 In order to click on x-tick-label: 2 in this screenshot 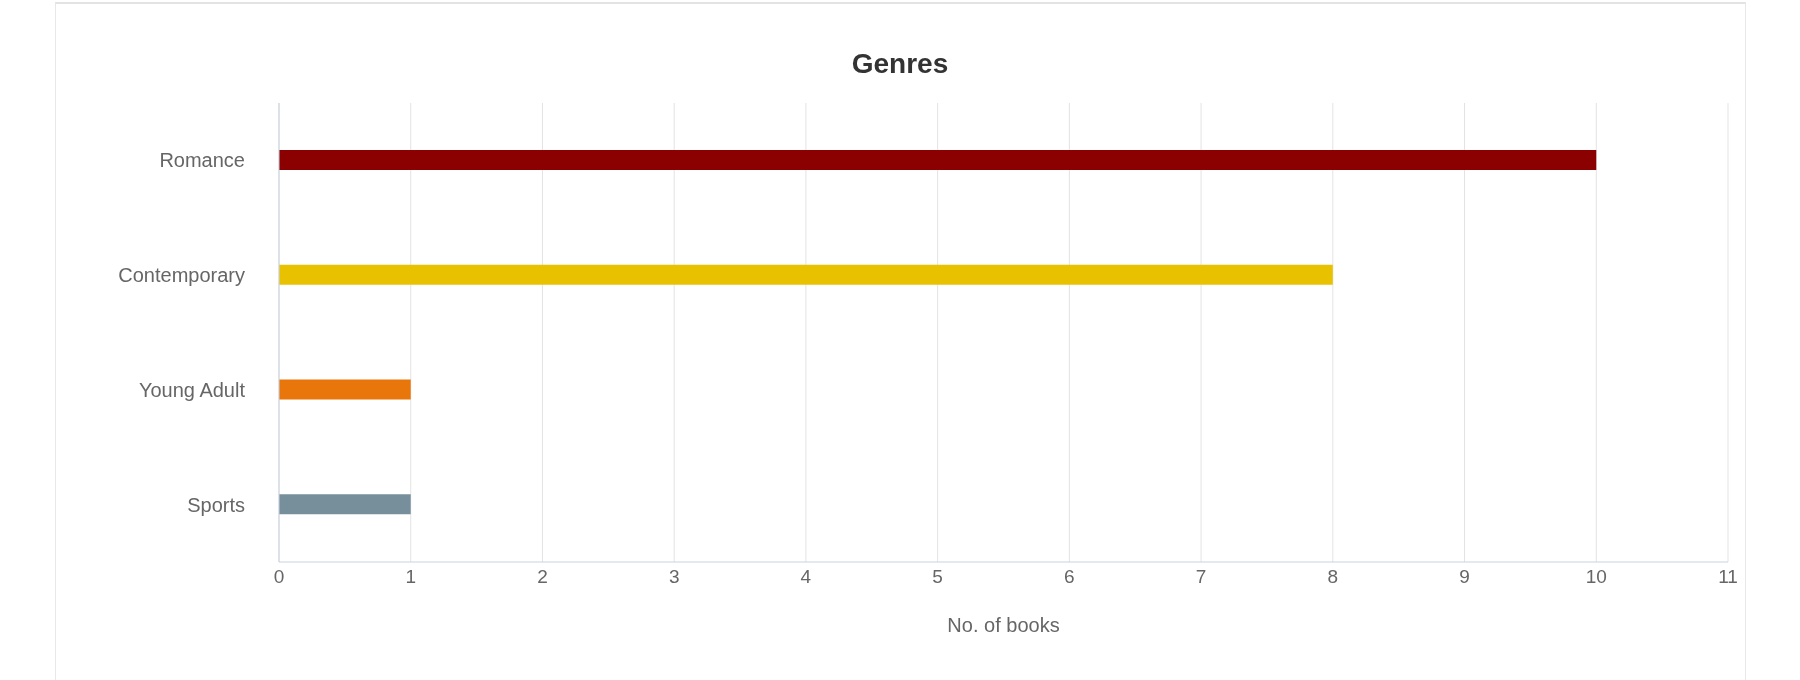, I will do `click(542, 577)`.